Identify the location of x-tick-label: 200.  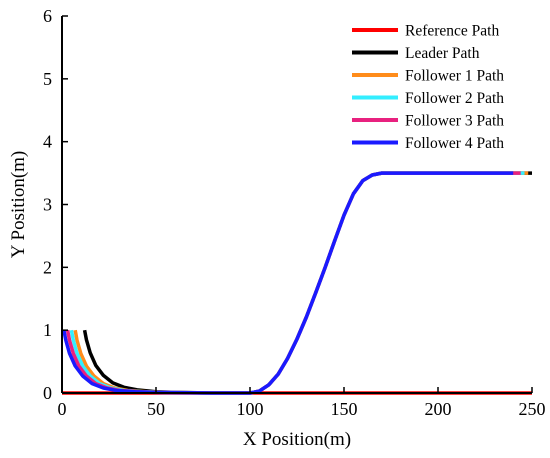
(438, 409).